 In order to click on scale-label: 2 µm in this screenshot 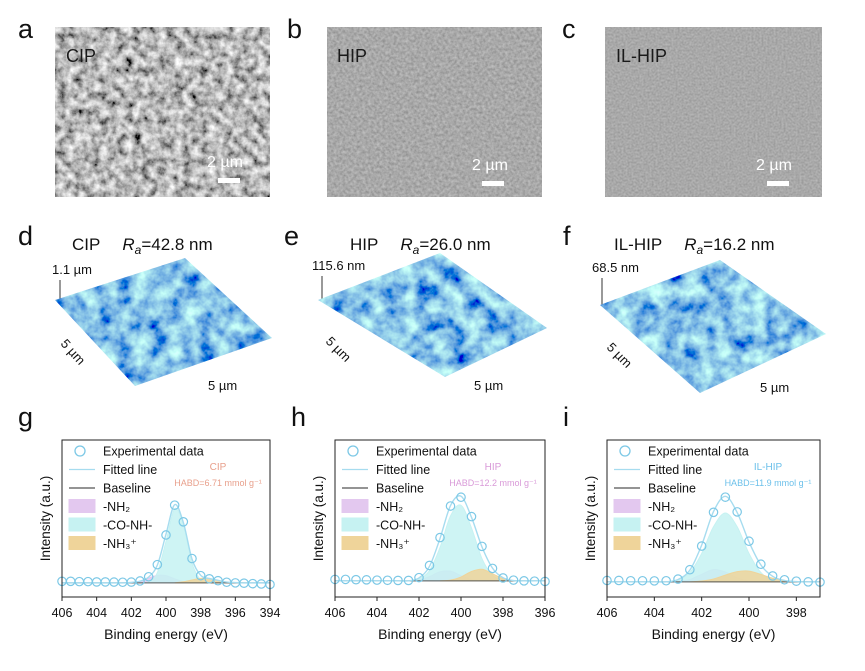, I will do `click(225, 162)`.